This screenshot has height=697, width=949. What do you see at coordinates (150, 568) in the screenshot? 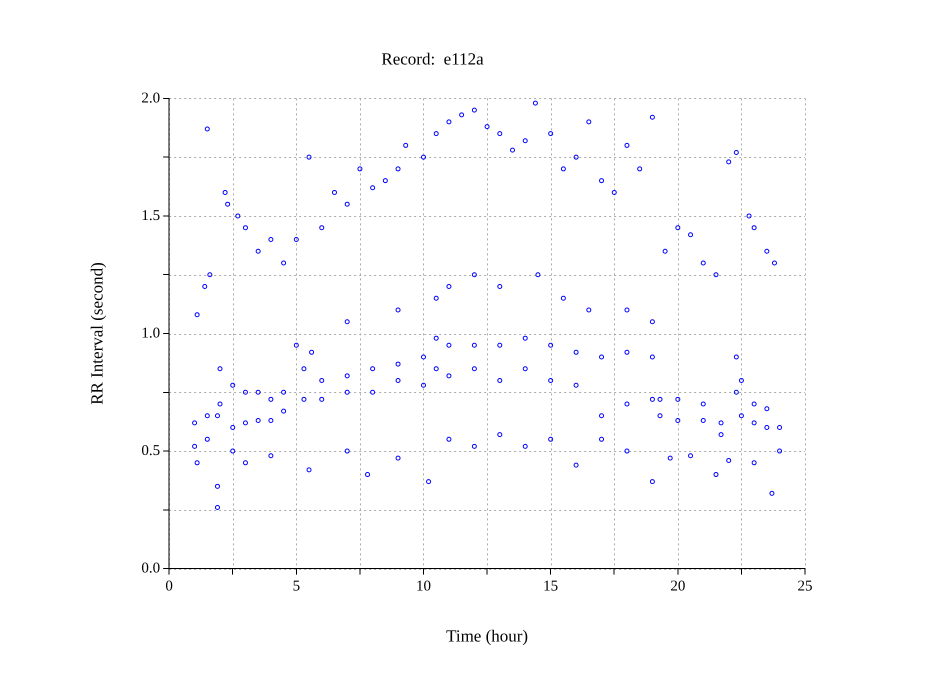
I see `y-tick-label: 0.0` at bounding box center [150, 568].